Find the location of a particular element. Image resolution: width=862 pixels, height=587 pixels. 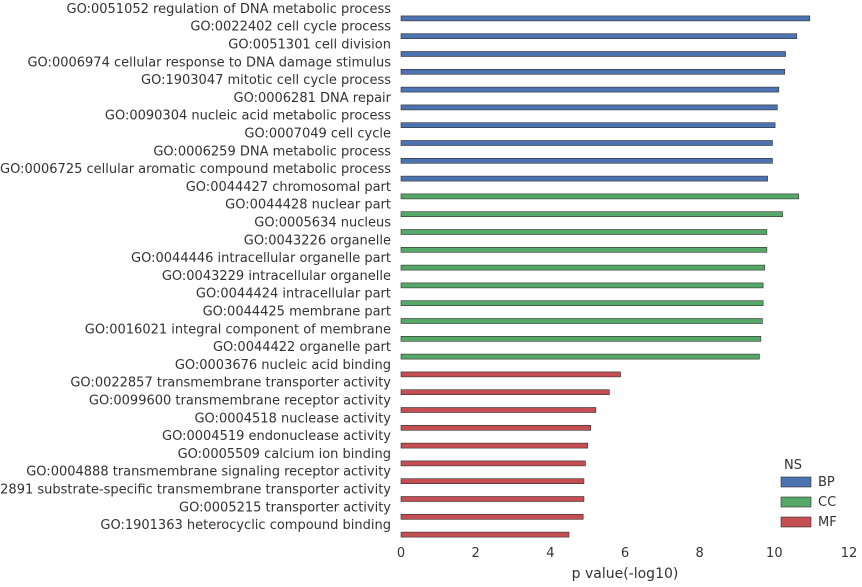

x-axis-label: p value(-log10) is located at coordinates (625, 574).